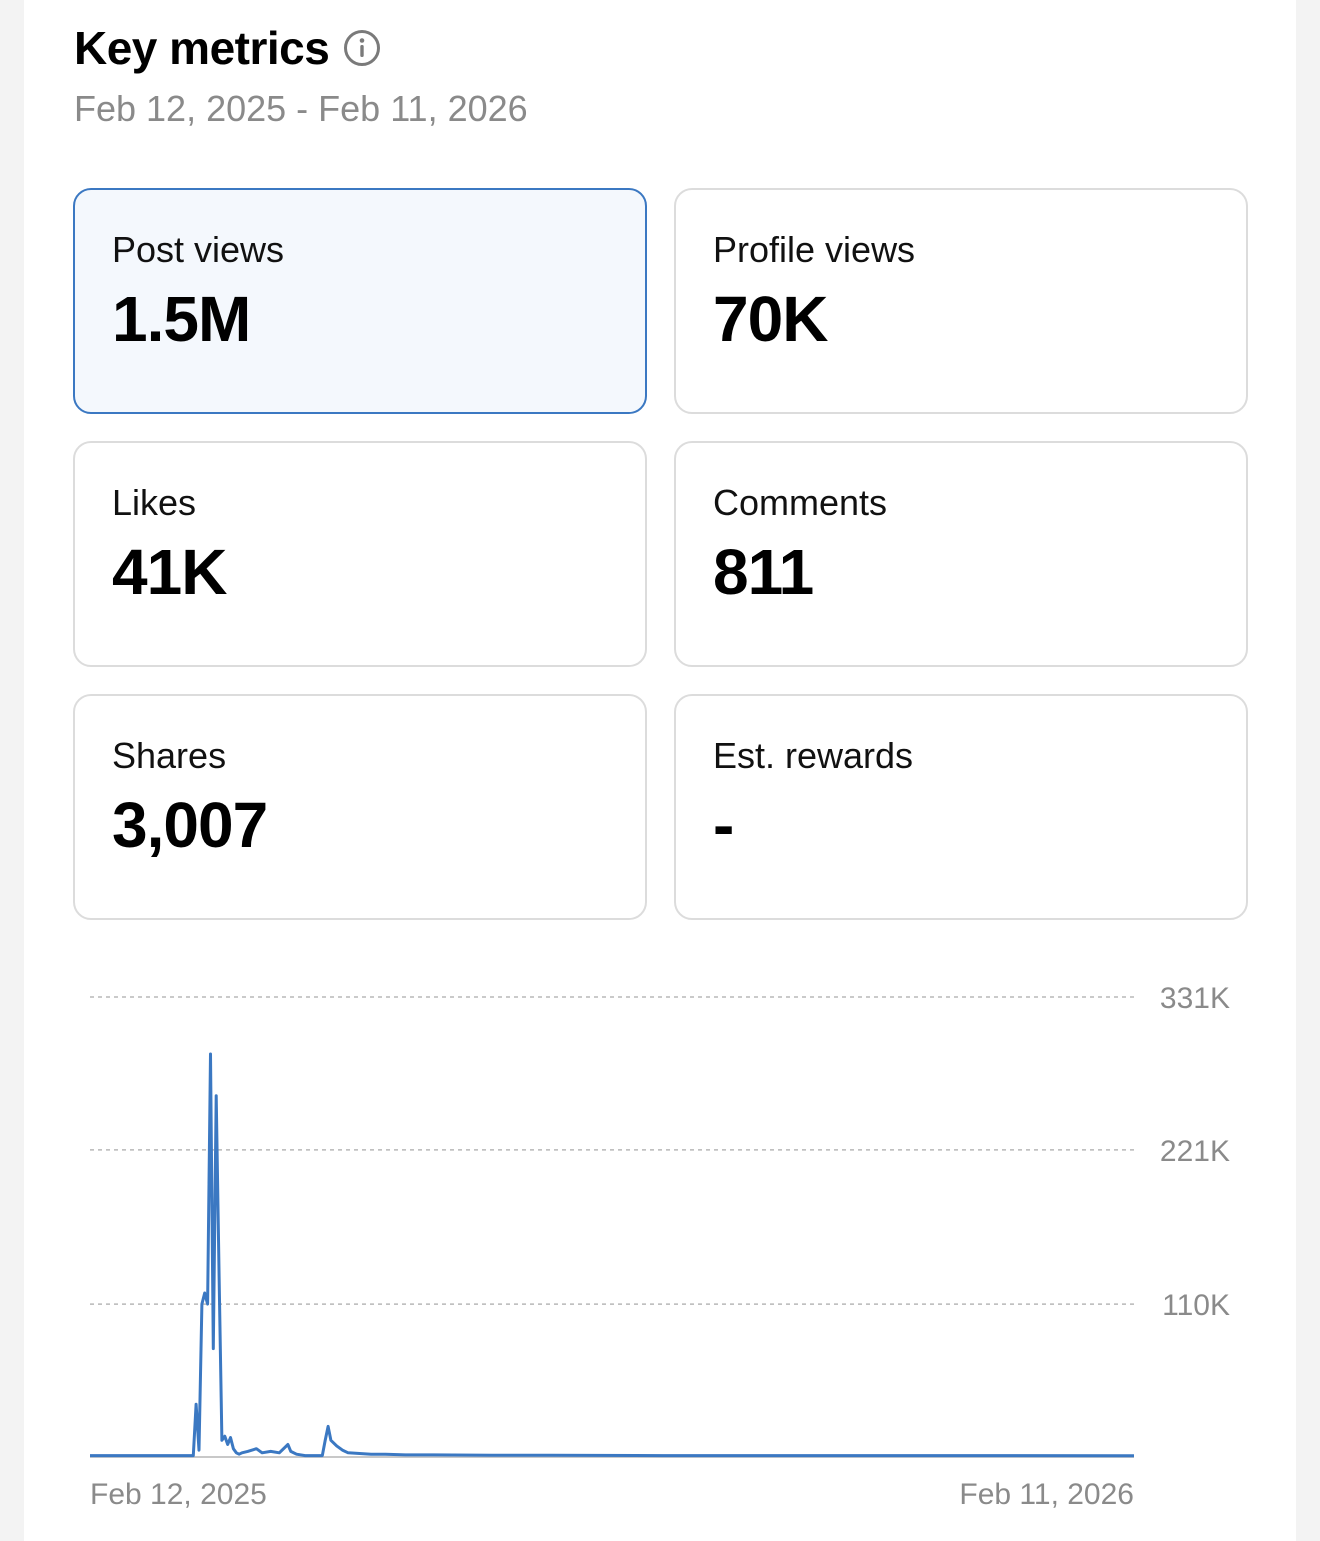  Describe the element at coordinates (360, 301) in the screenshot. I see `metric-card-post-views: Post views 1.5M` at that location.